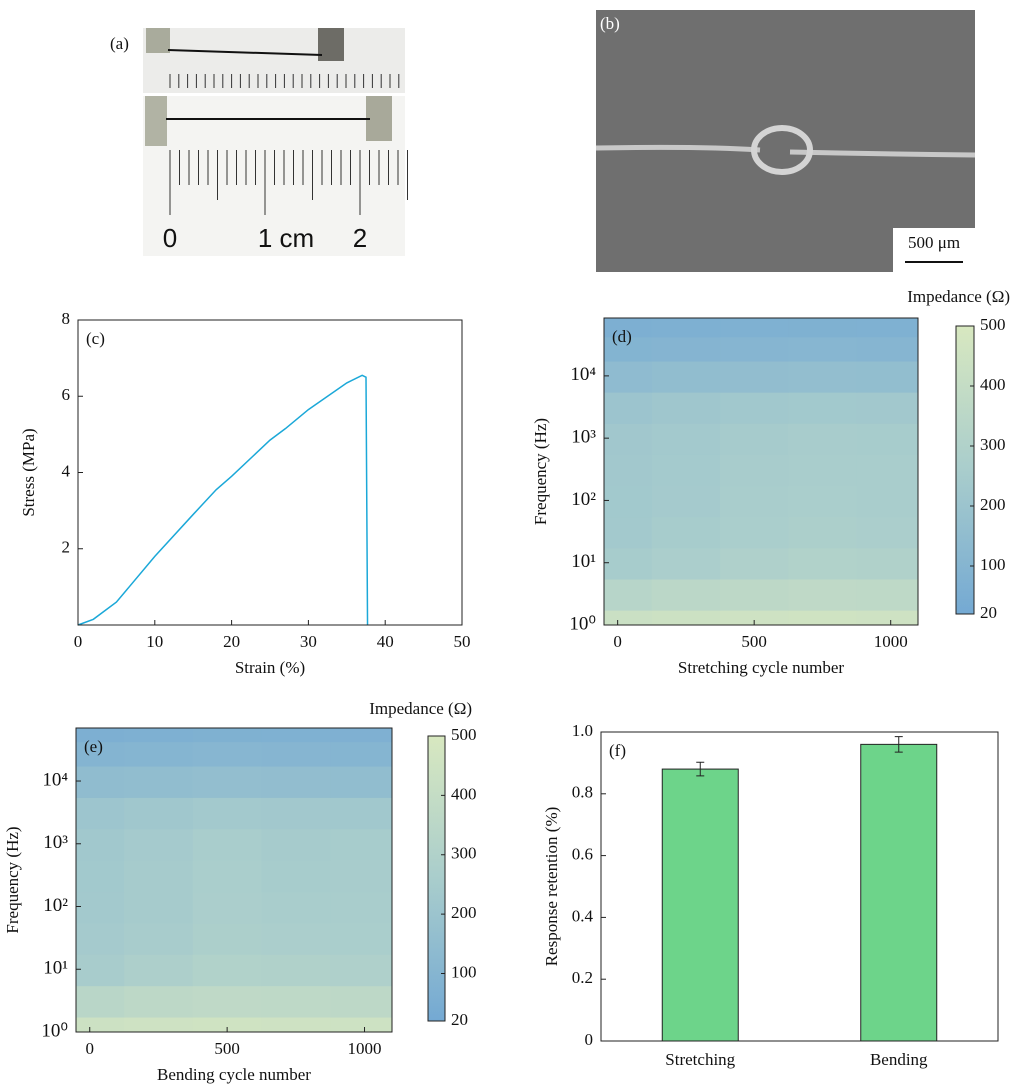 The height and width of the screenshot is (1088, 1016). What do you see at coordinates (934, 250) in the screenshot?
I see `scale-box` at bounding box center [934, 250].